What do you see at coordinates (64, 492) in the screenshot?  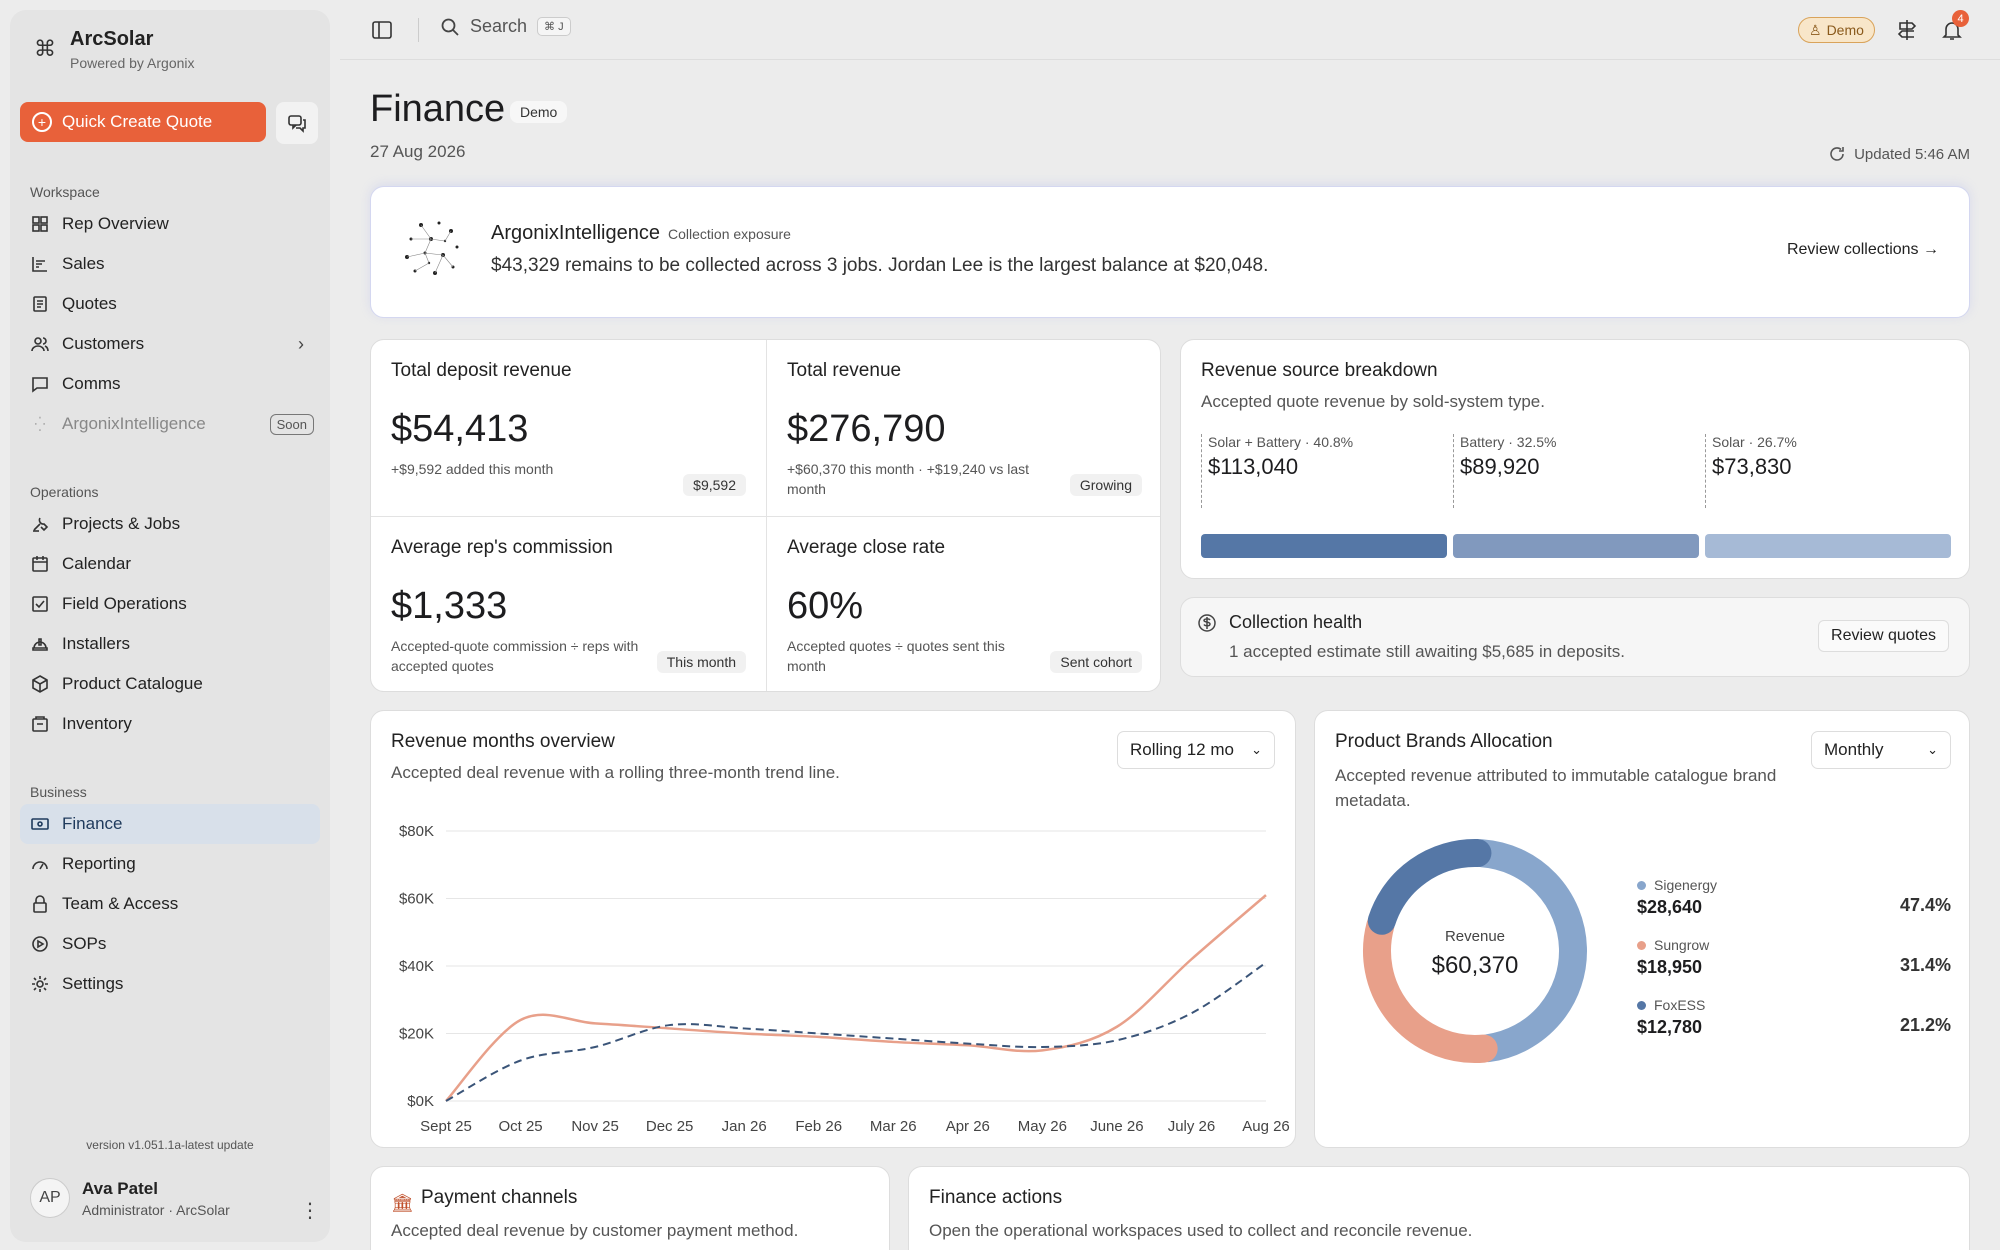 I see `operations-section-label: Operations` at bounding box center [64, 492].